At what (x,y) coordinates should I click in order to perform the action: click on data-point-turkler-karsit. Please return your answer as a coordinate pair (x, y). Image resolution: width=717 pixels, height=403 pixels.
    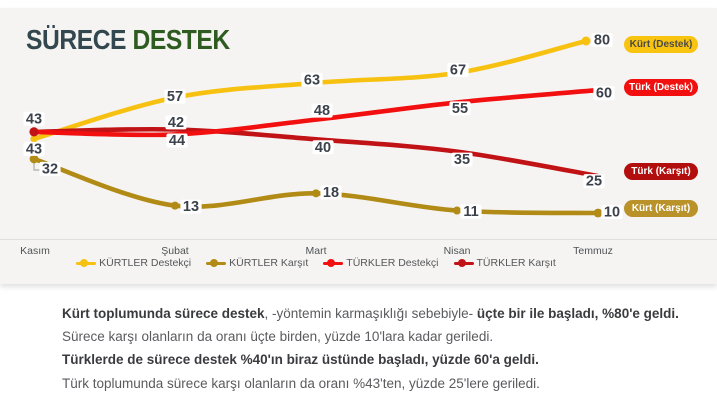
    Looking at the image, I should click on (34, 132).